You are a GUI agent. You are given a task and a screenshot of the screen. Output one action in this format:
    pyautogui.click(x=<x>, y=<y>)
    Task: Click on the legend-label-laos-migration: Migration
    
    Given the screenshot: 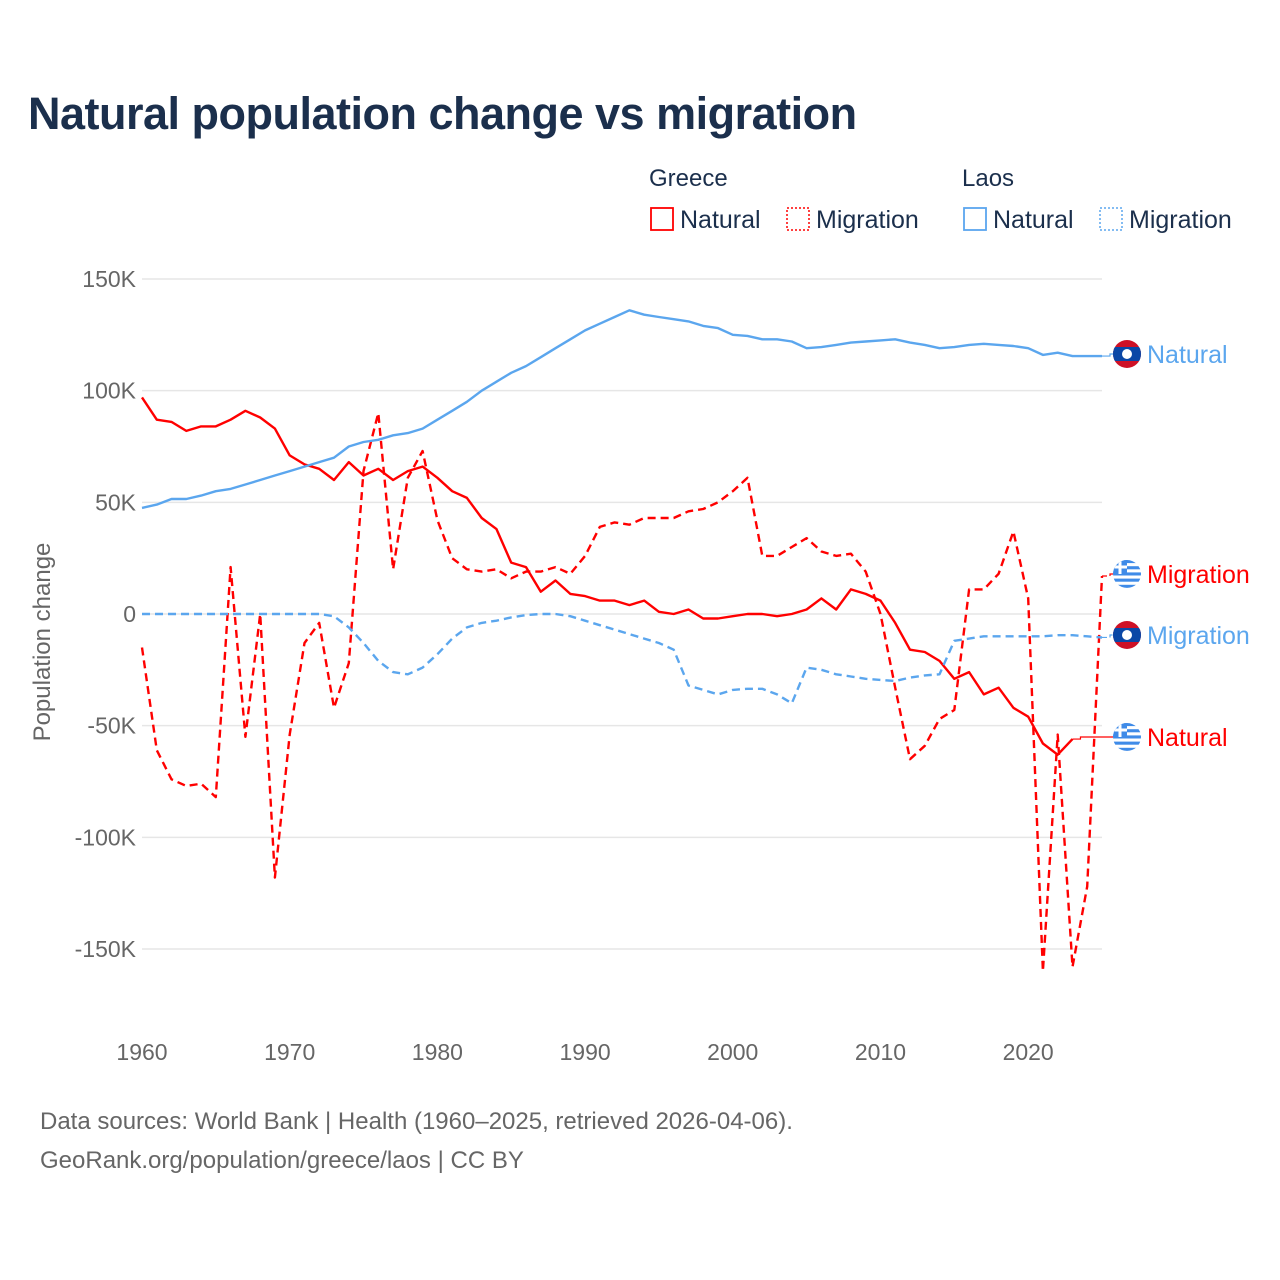 What is the action you would take?
    pyautogui.click(x=1180, y=220)
    